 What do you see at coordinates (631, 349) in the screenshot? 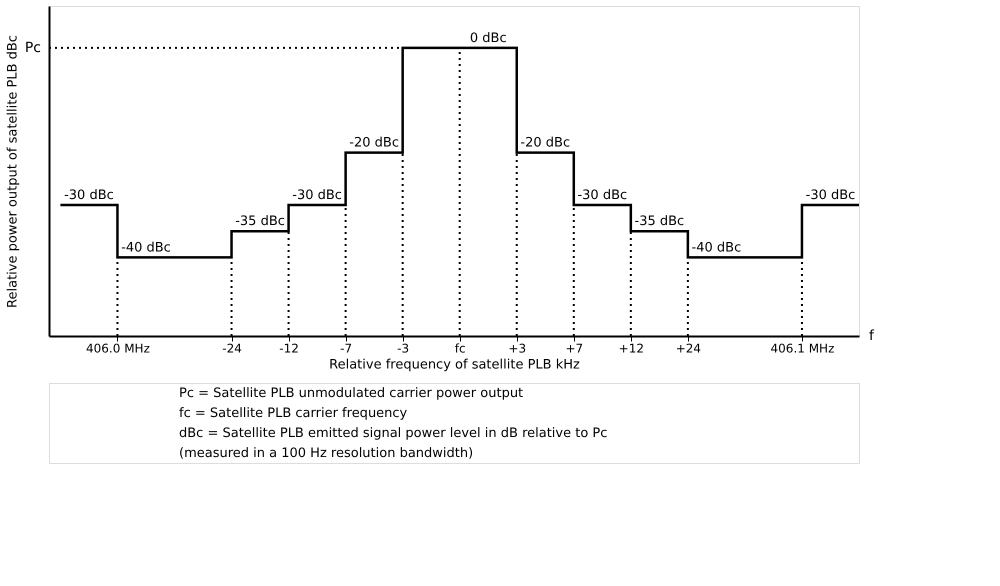
I see `x-tick-label: +12` at bounding box center [631, 349].